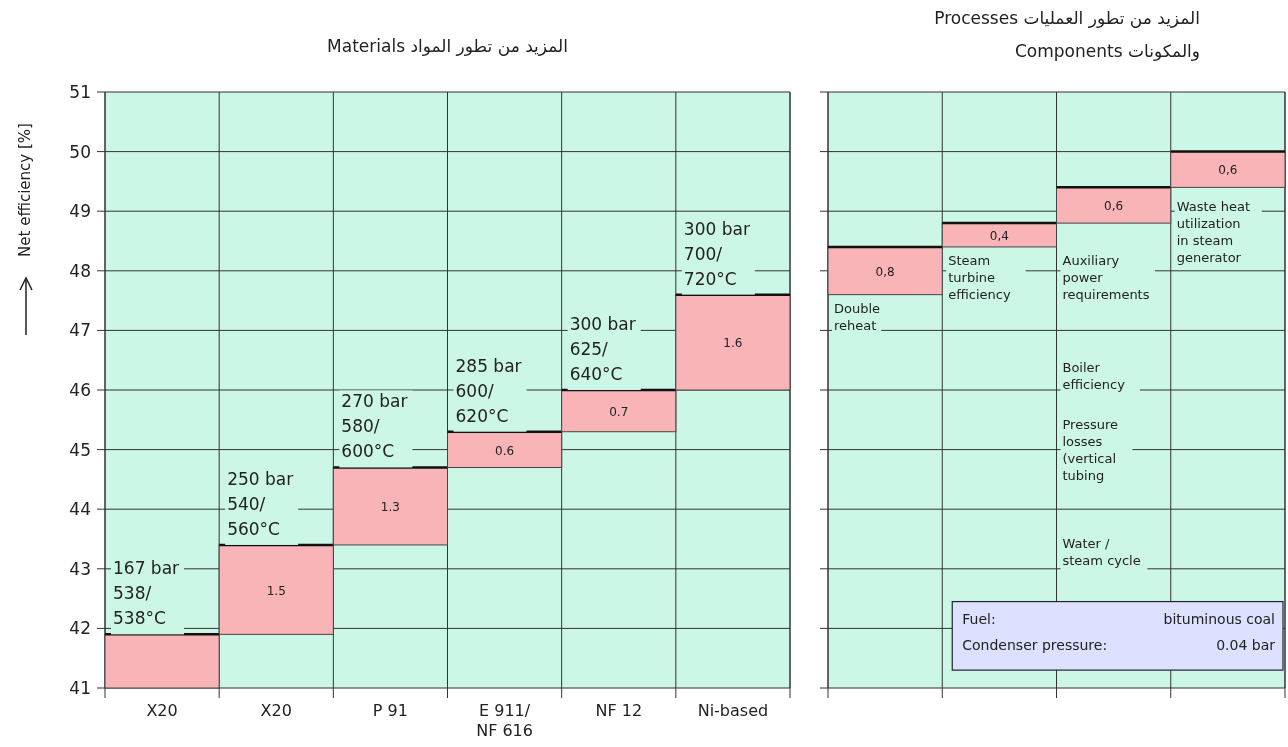 The image size is (1288, 747). I want to click on data-label: 1.3, so click(390, 507).